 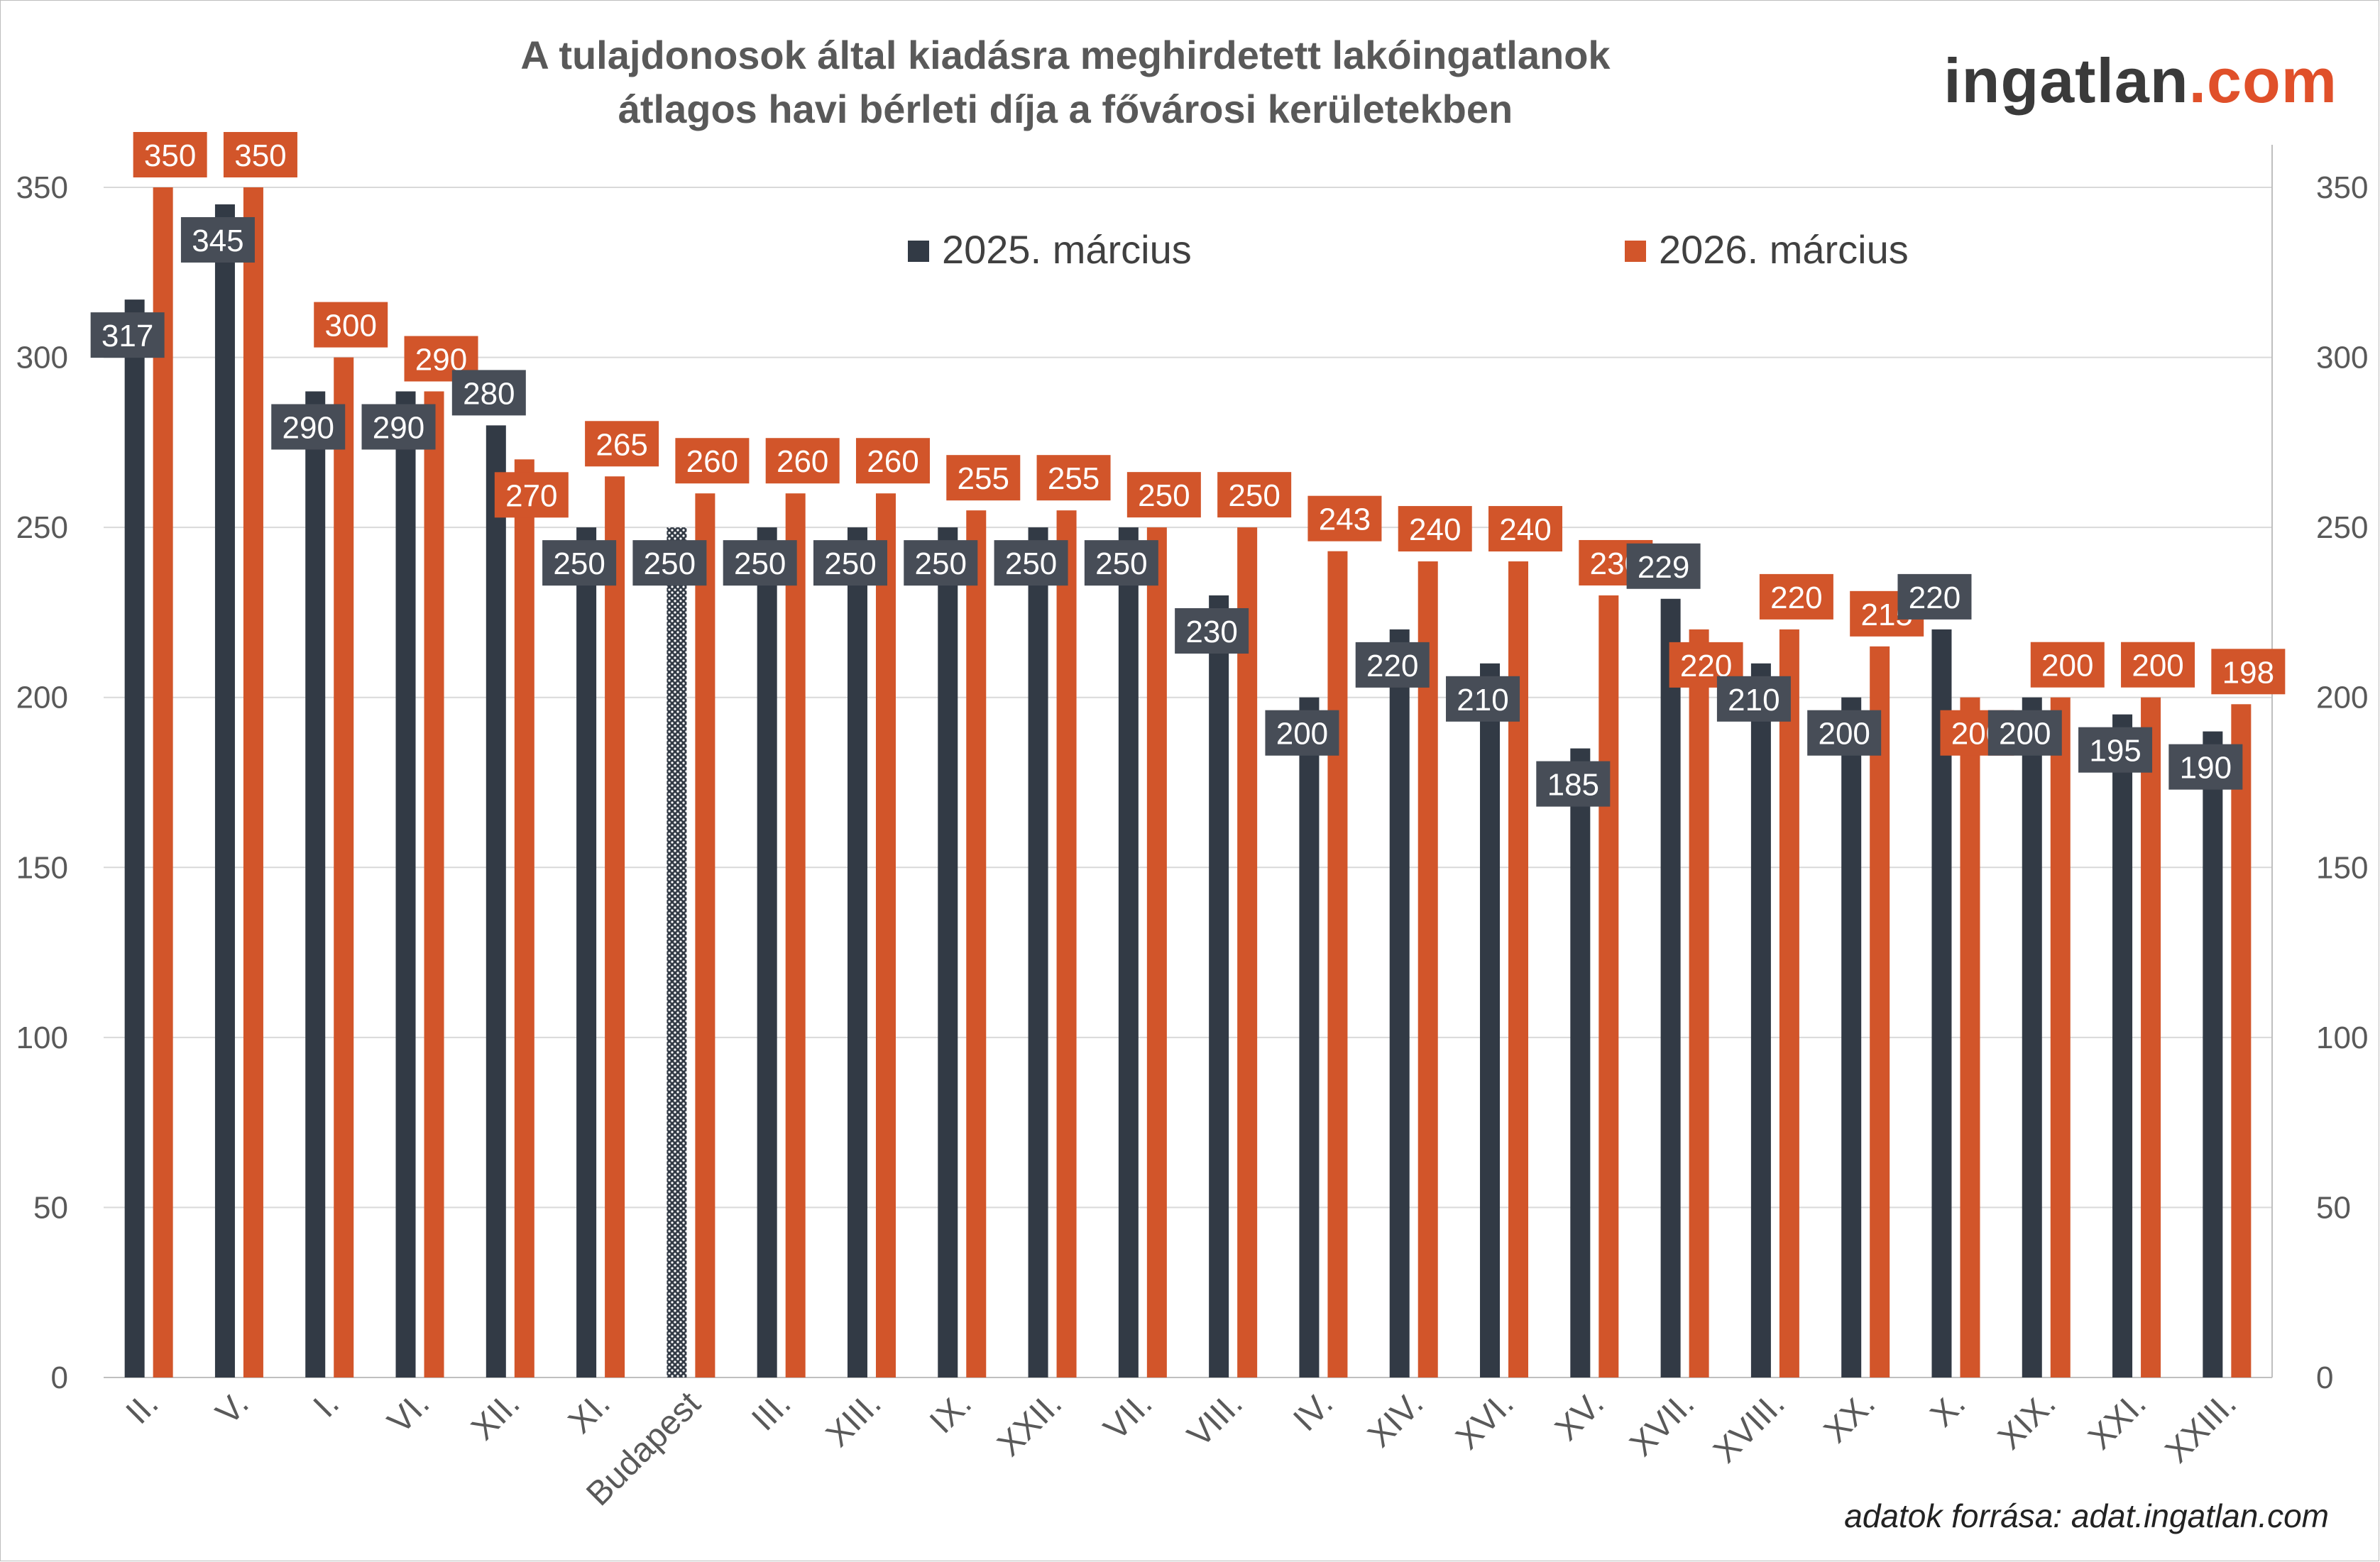 I want to click on y-tick-label-left: 350, so click(x=42, y=188).